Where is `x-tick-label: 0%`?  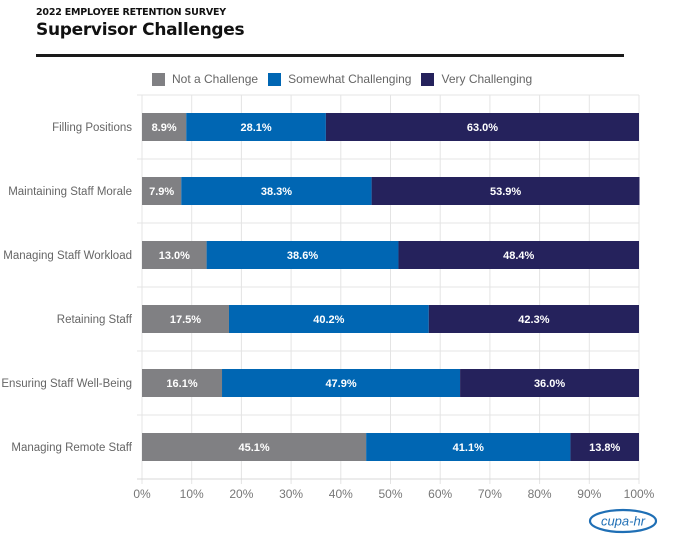 x-tick-label: 0% is located at coordinates (142, 494).